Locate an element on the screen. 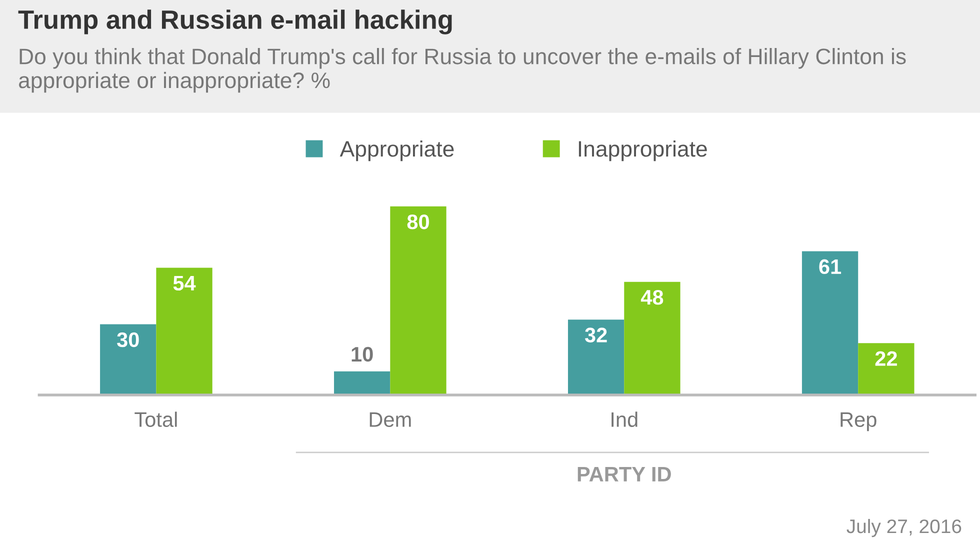  data-label: 61 is located at coordinates (830, 266).